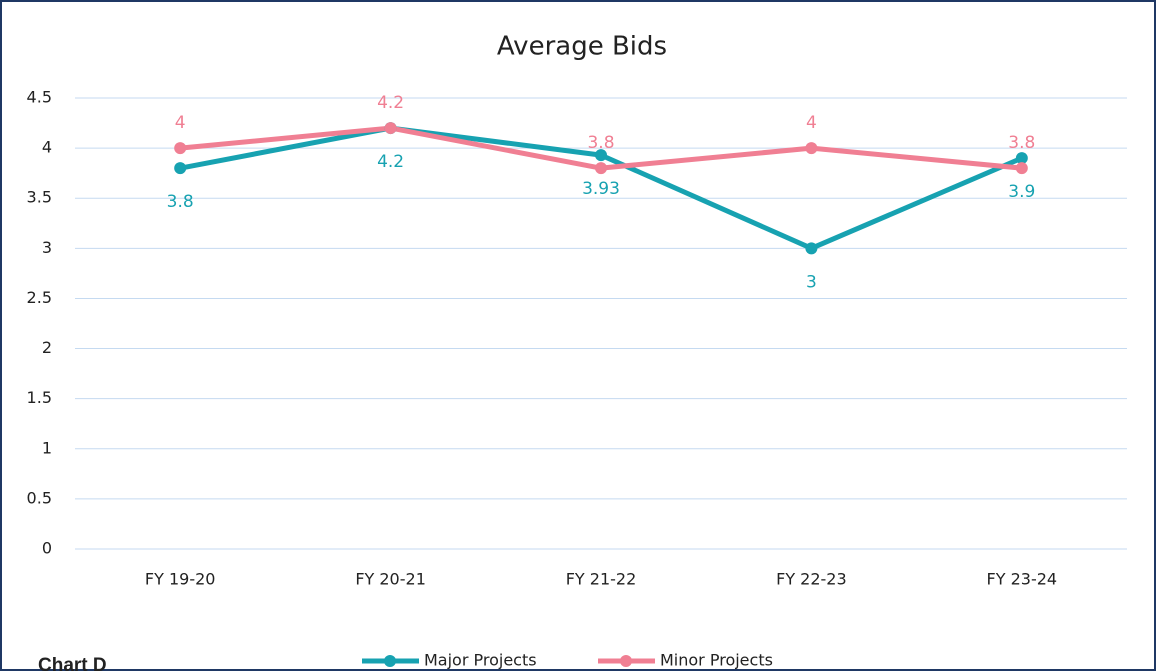  What do you see at coordinates (47, 548) in the screenshot?
I see `y-tick-label: 0` at bounding box center [47, 548].